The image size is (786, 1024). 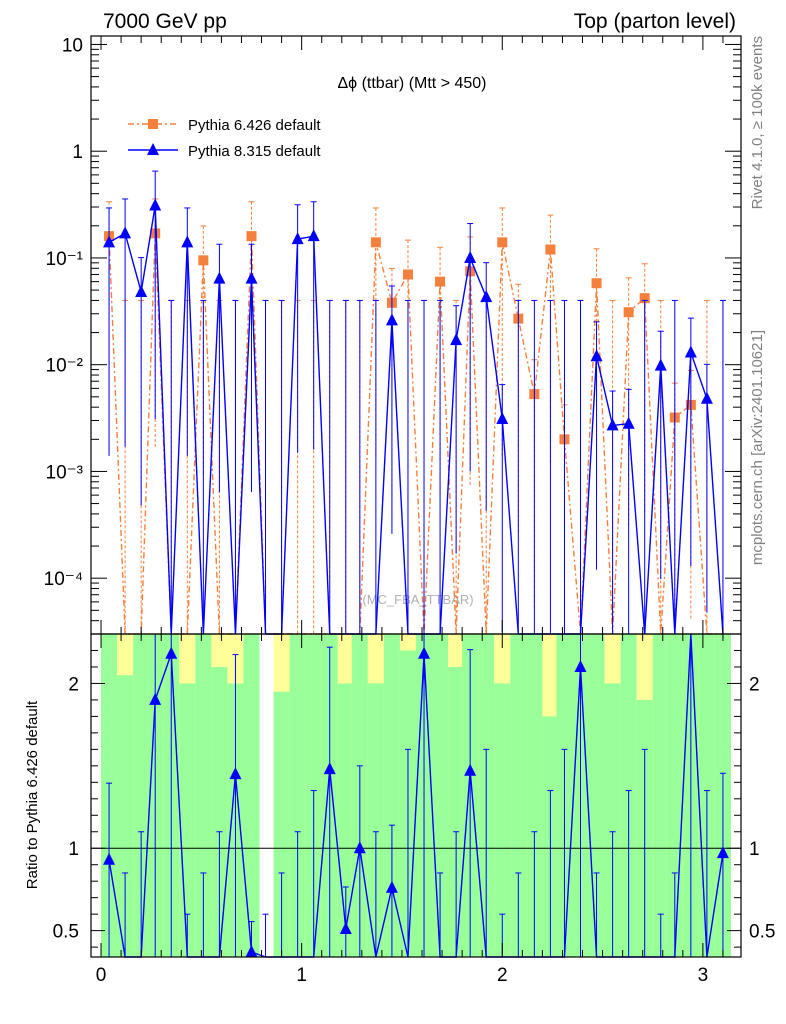 What do you see at coordinates (101, 975) in the screenshot?
I see `x-tick-label: 0` at bounding box center [101, 975].